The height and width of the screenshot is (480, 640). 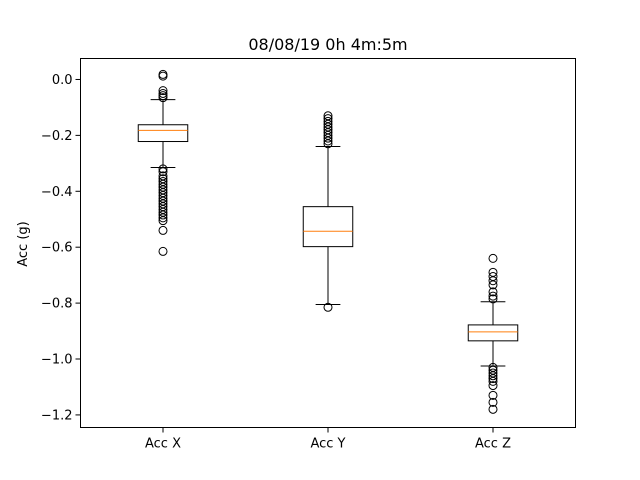 What do you see at coordinates (62, 80) in the screenshot?
I see `y-tick-label: 0.0` at bounding box center [62, 80].